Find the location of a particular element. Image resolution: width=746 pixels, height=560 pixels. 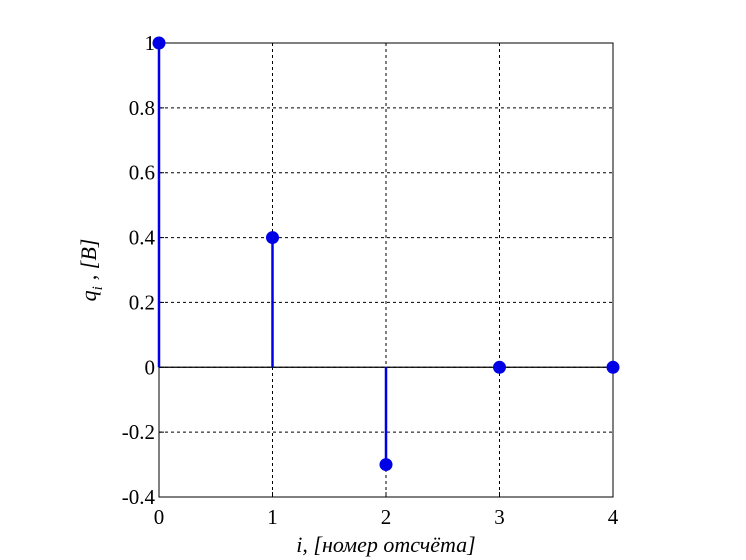

x-tick-label: 4 is located at coordinates (613, 517).